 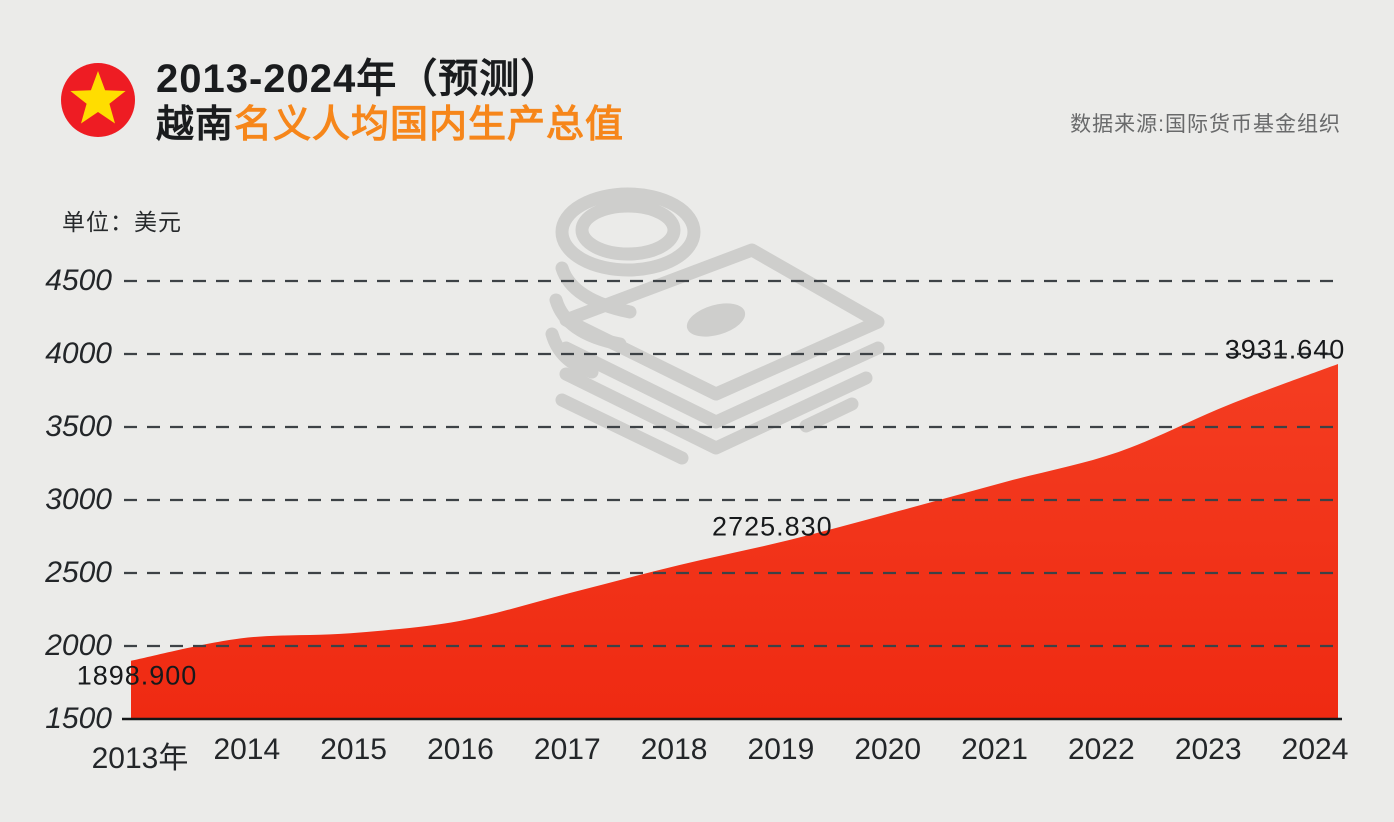 What do you see at coordinates (429, 125) in the screenshot?
I see `title-metric: 名义人均国内生产总值` at bounding box center [429, 125].